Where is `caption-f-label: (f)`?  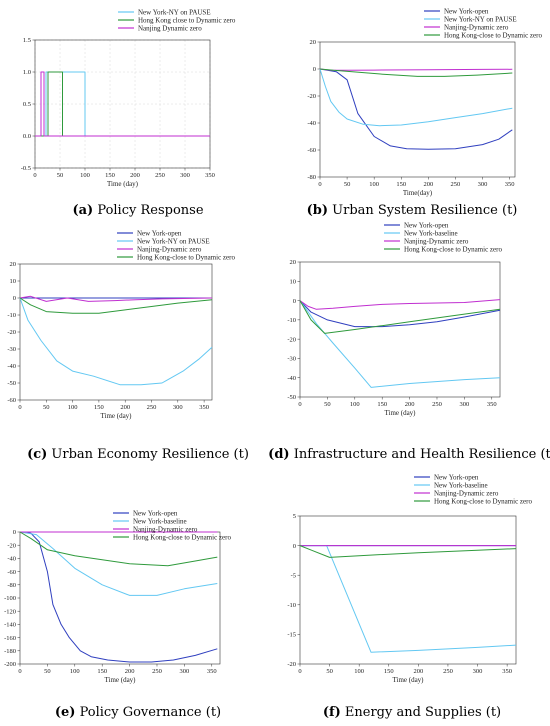
caption-f-label: (f) is located at coordinates (332, 712).